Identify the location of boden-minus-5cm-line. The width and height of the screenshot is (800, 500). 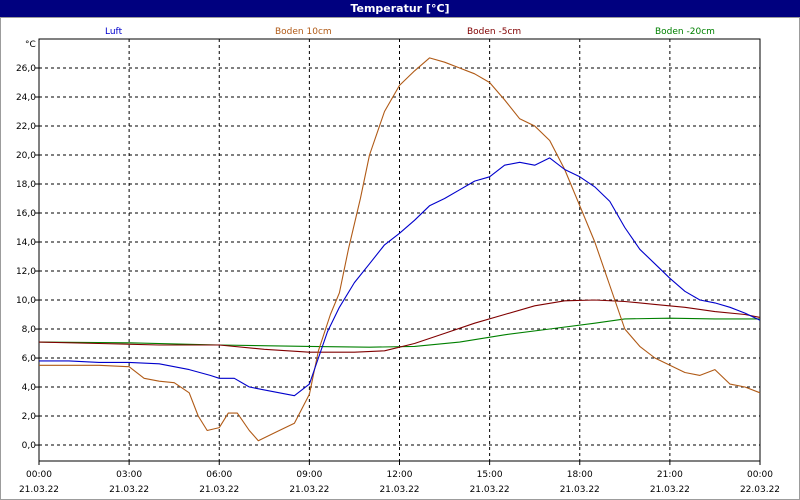
(399, 326).